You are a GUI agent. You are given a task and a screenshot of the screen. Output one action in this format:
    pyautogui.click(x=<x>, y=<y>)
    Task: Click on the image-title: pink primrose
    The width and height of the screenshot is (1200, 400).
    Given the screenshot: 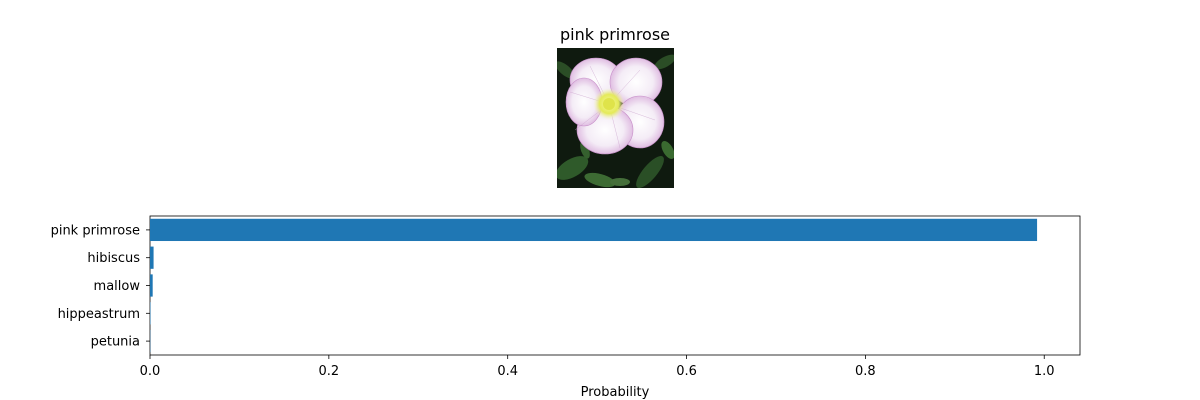 What is the action you would take?
    pyautogui.click(x=615, y=34)
    